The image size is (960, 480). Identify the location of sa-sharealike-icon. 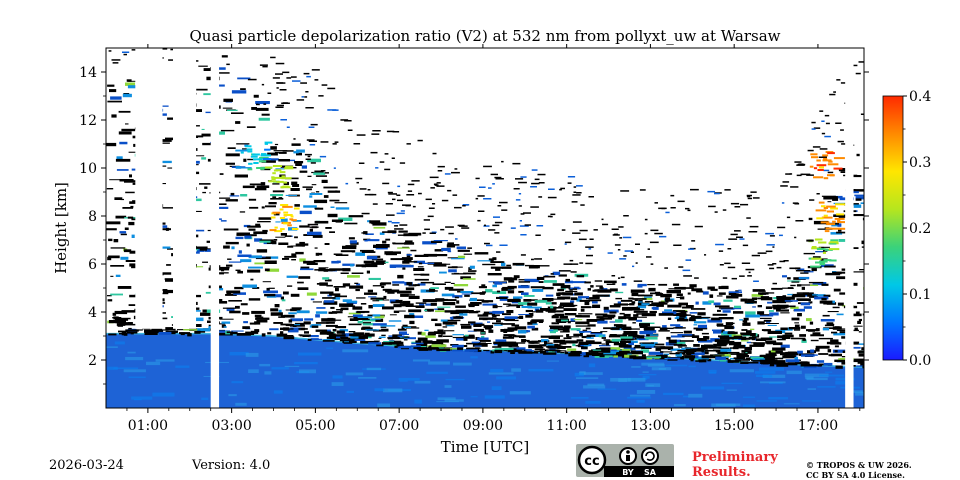
(650, 456).